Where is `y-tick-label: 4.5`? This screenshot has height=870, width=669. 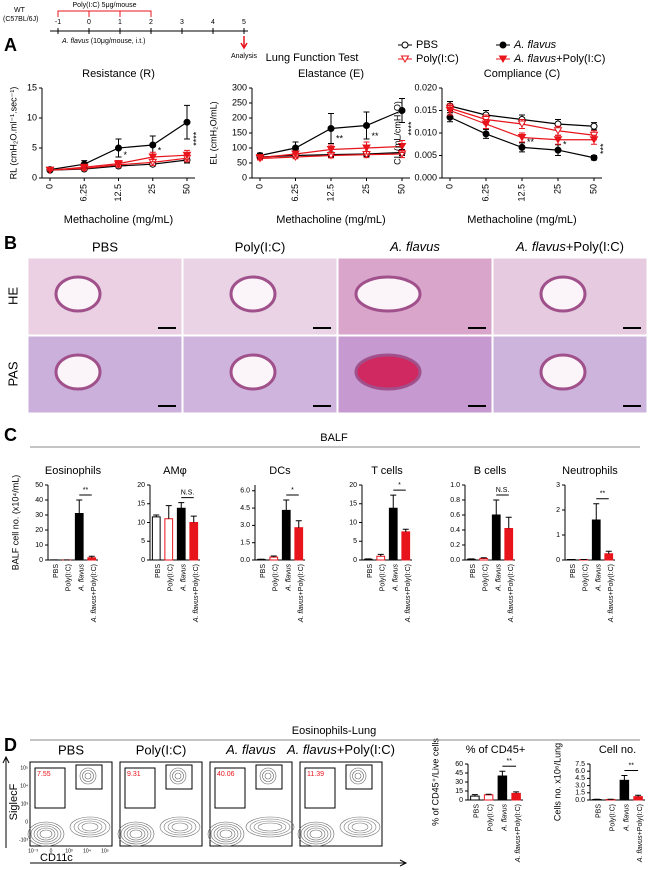
y-tick-label: 4.5 is located at coordinates (245, 508).